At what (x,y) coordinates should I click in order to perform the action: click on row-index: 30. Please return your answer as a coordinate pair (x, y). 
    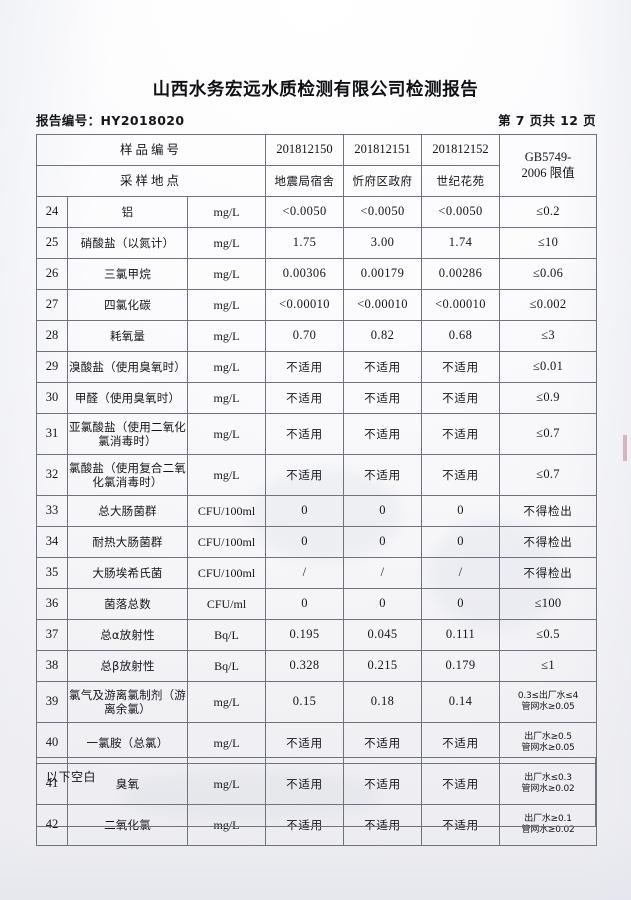
    Looking at the image, I should click on (52, 398).